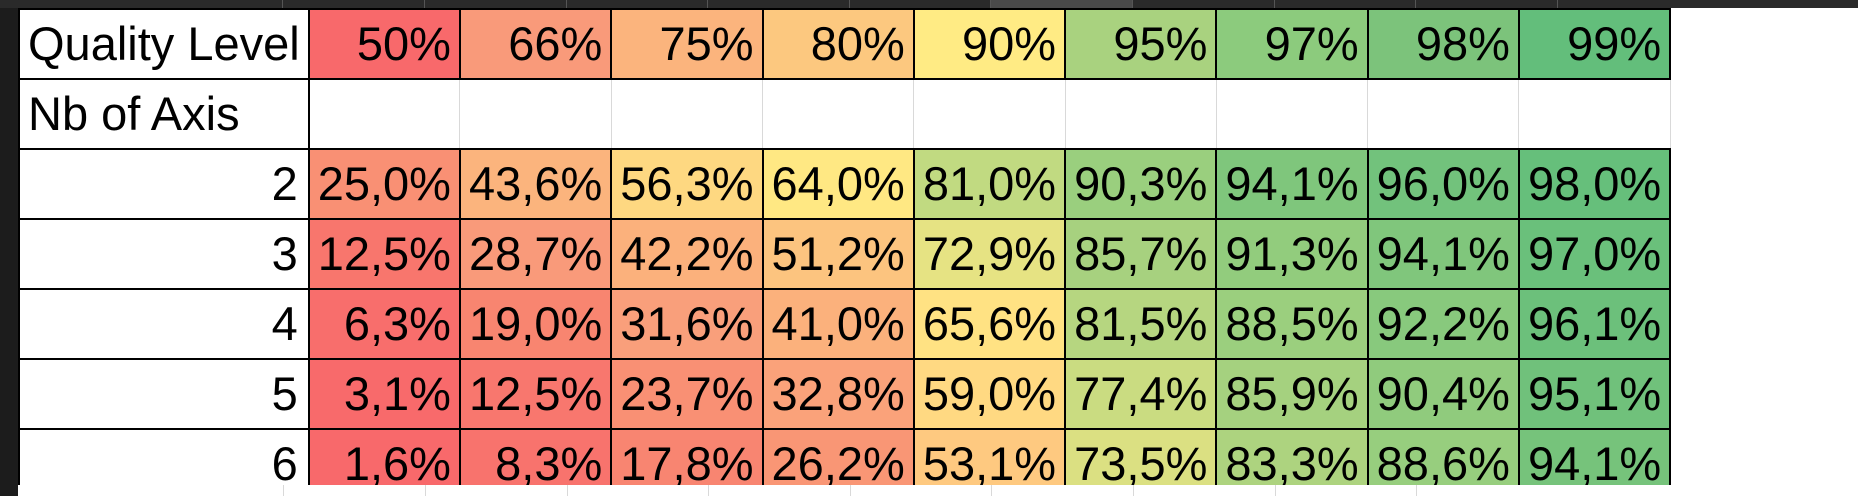 The height and width of the screenshot is (496, 1858). I want to click on value-cell: 42,2%, so click(687, 254).